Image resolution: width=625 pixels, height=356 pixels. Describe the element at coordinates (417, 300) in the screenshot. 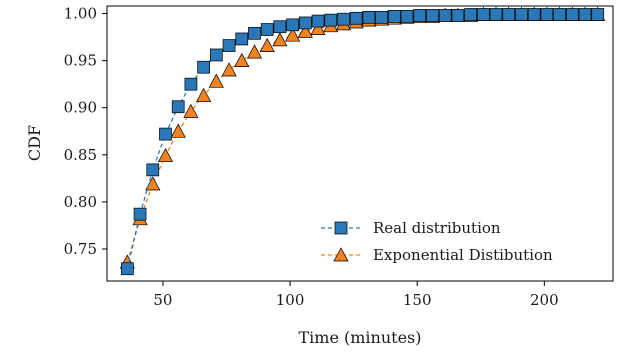

I see `x-tick-label: 150` at that location.